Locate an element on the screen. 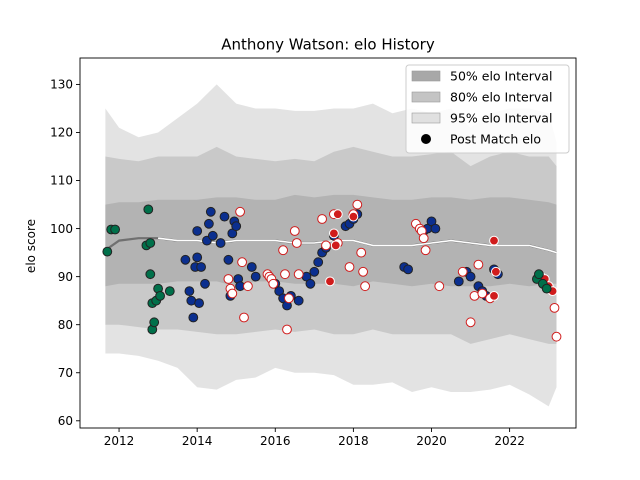  legend-label: 50% elo Interval is located at coordinates (501, 76).